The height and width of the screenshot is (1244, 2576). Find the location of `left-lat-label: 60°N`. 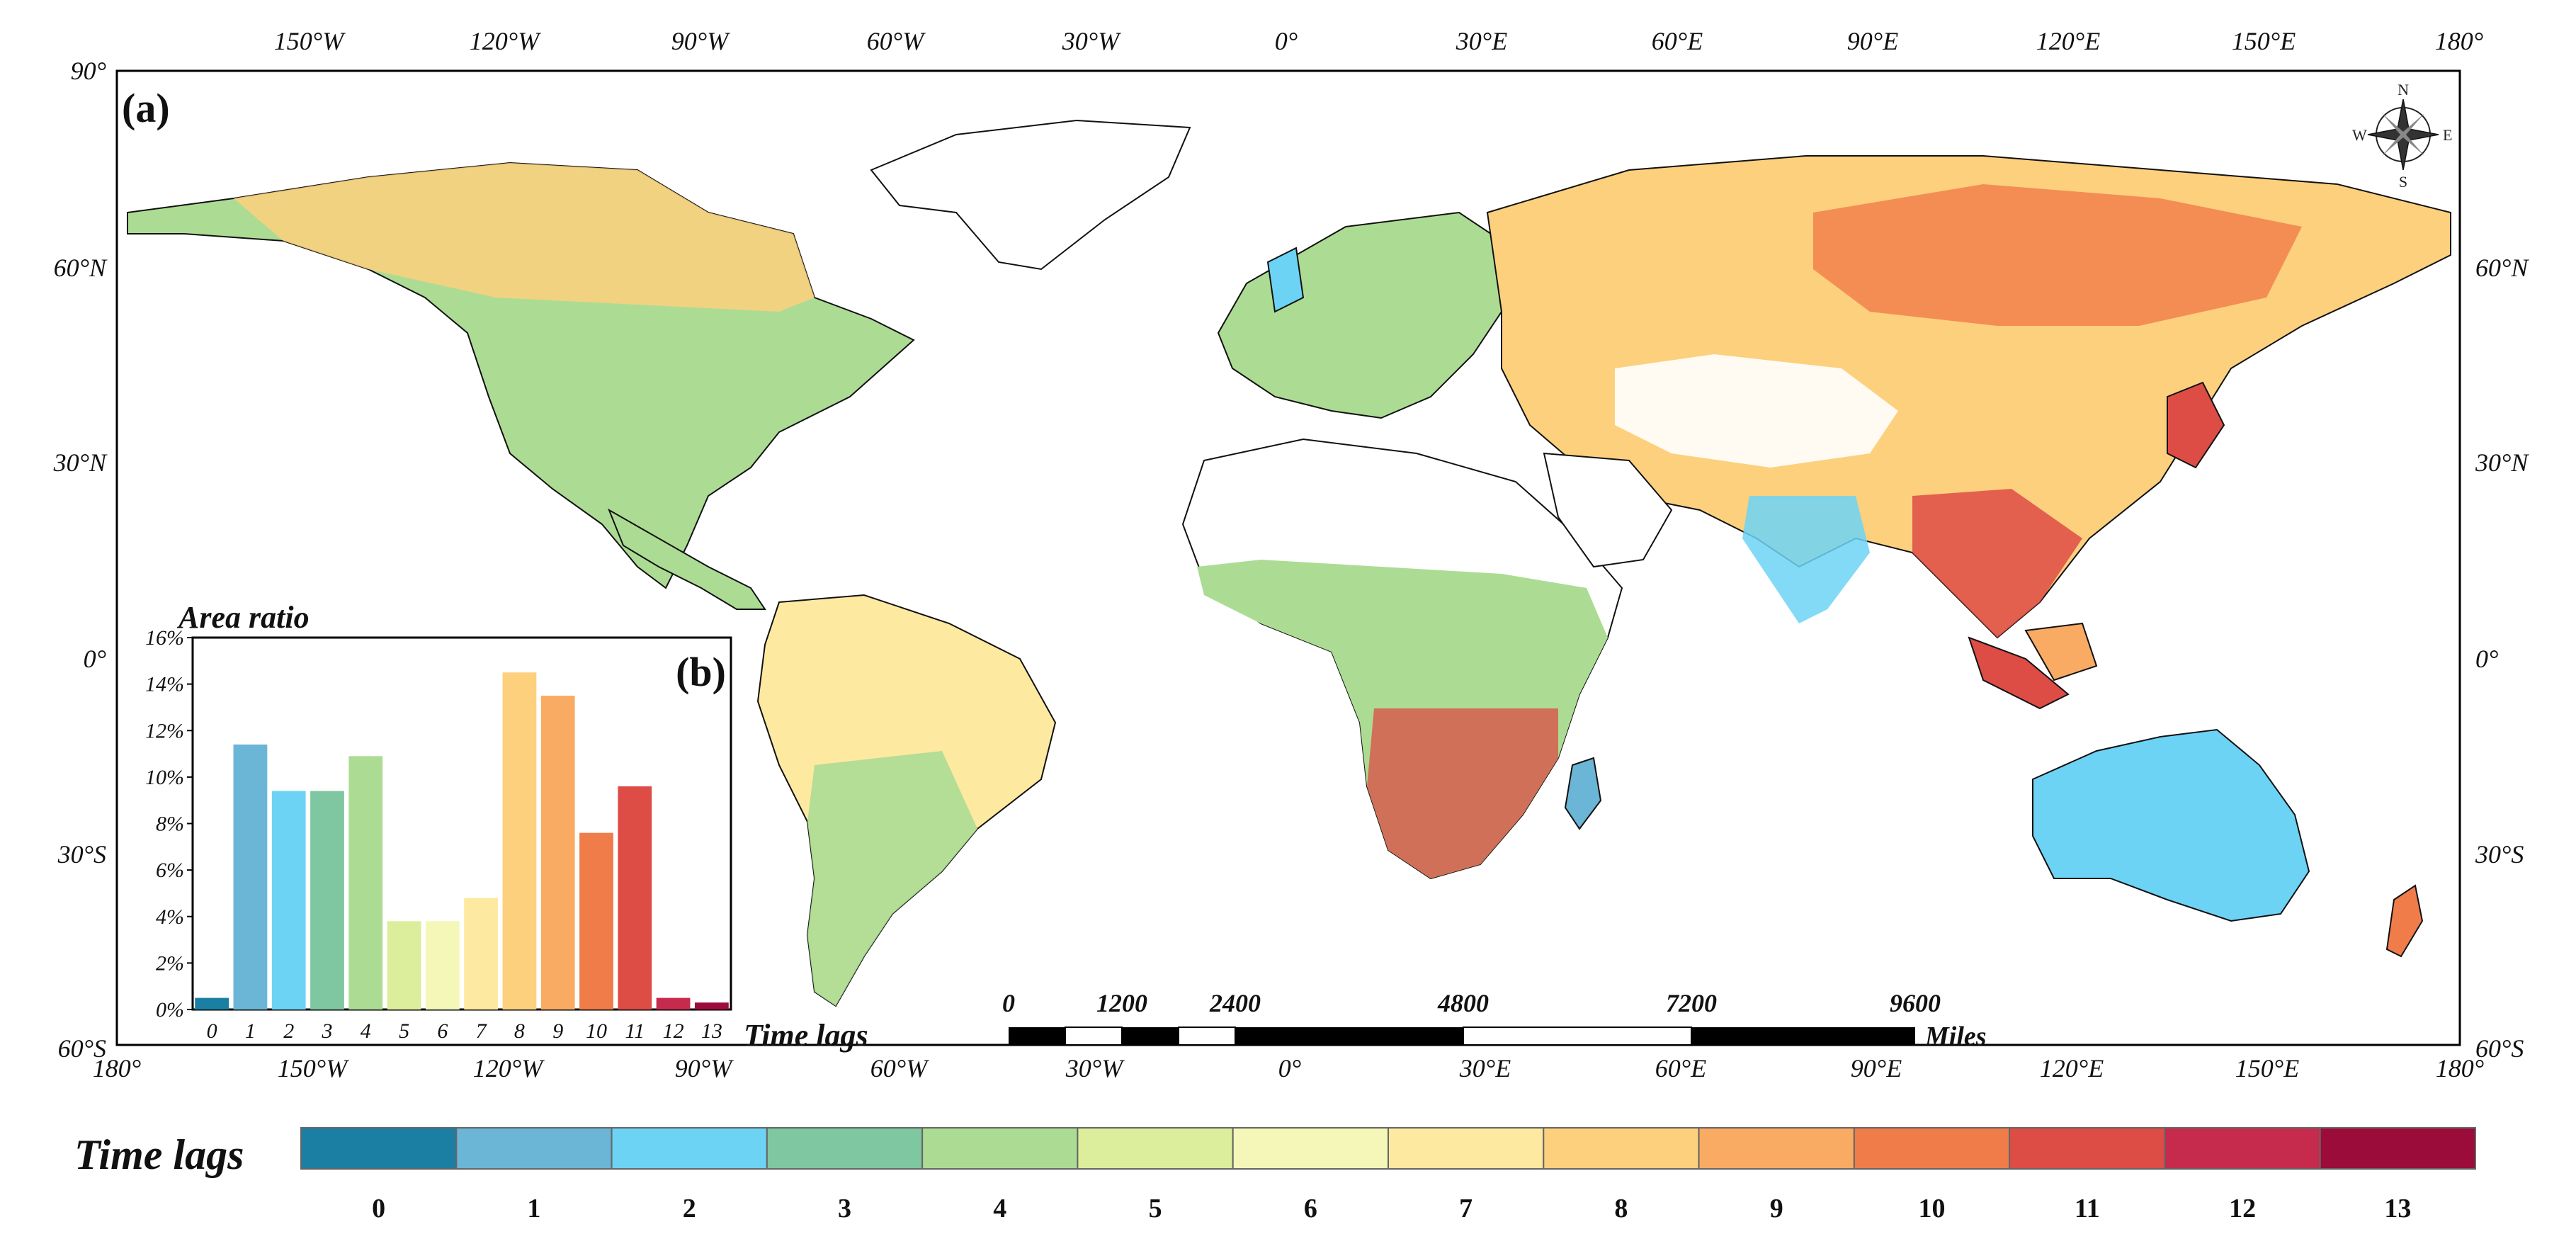

left-lat-label: 60°N is located at coordinates (81, 268).